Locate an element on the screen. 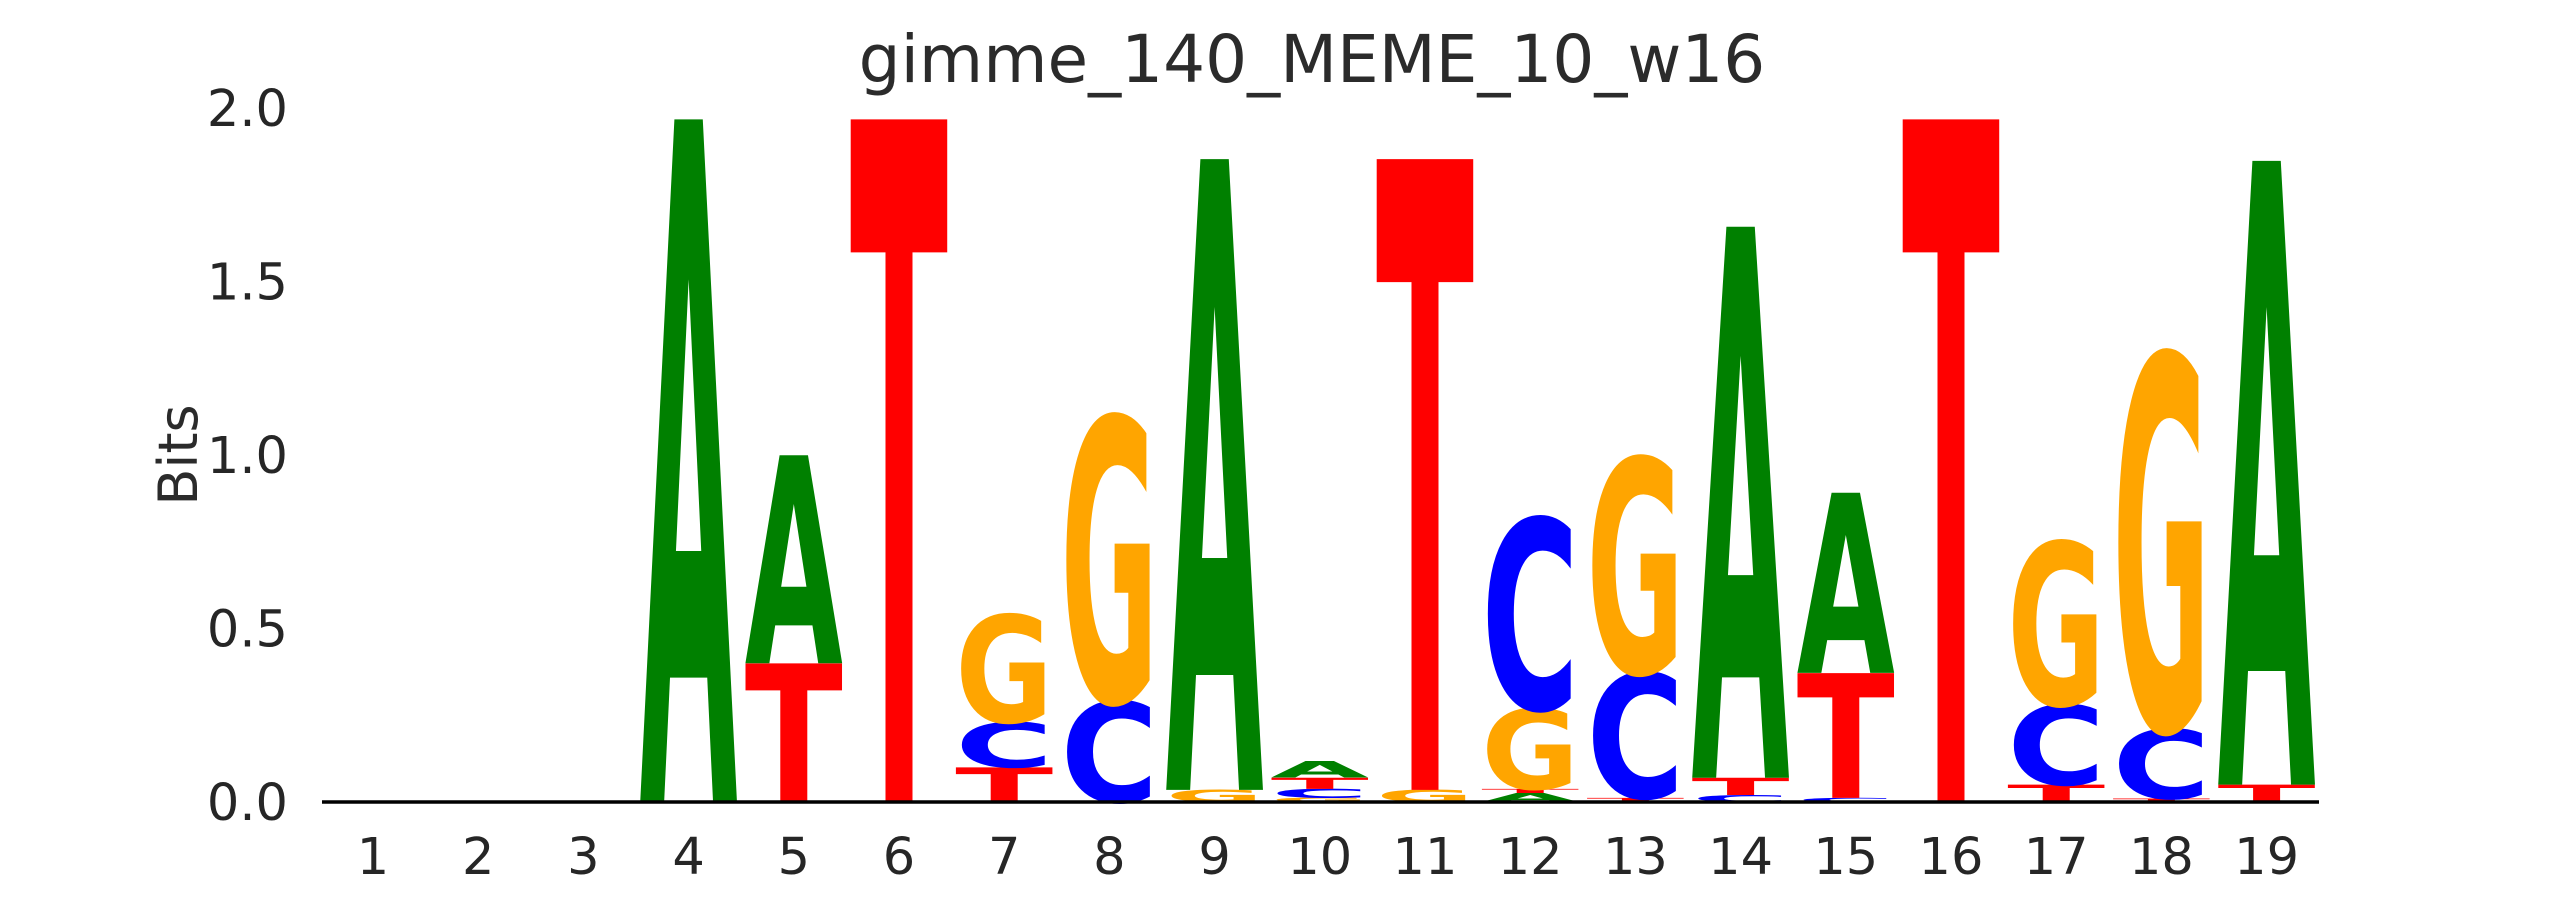  logo-letter-pos13-T: T is located at coordinates (1635, 800).